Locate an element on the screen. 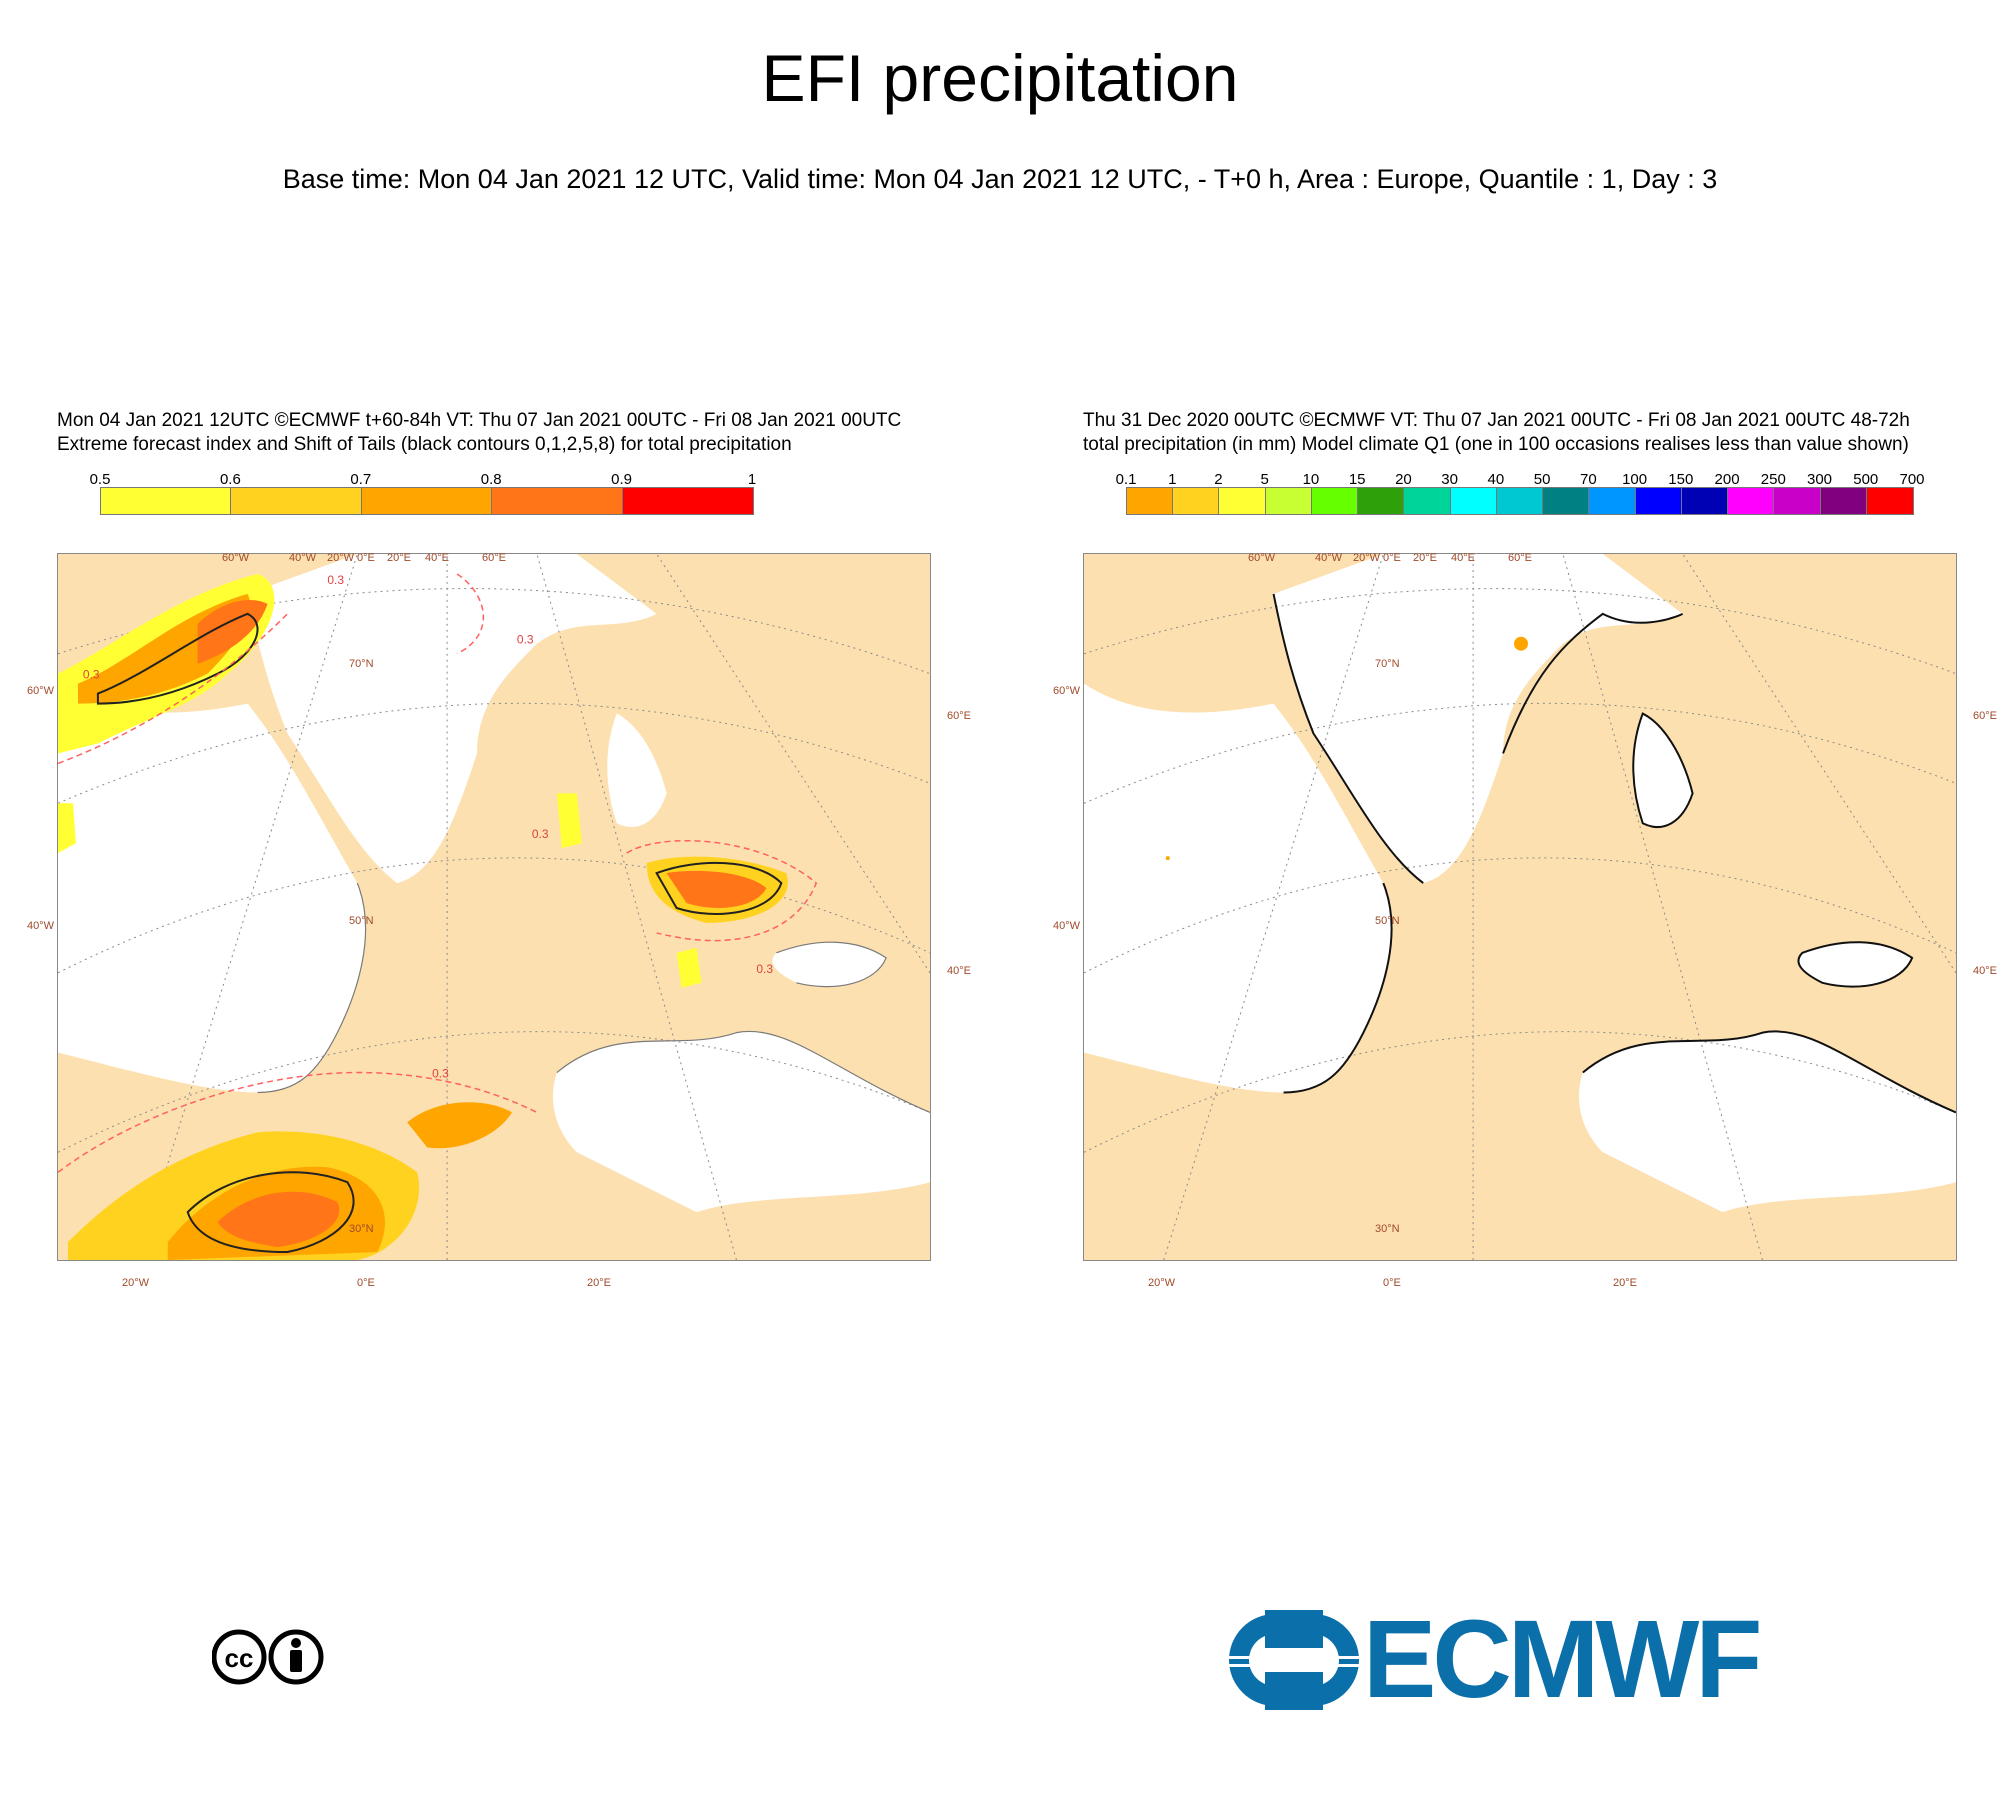  colorbar-tick-label: 0.9 is located at coordinates (622, 479).